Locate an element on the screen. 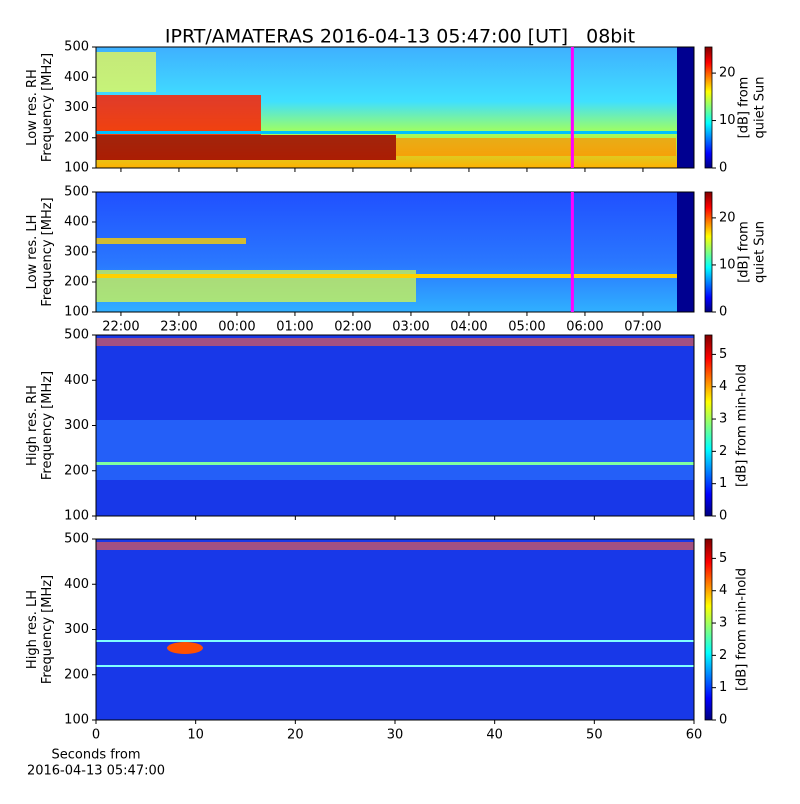 Image resolution: width=800 pixels, height=804 pixels. x-tick-label: 00:00 is located at coordinates (236, 327).